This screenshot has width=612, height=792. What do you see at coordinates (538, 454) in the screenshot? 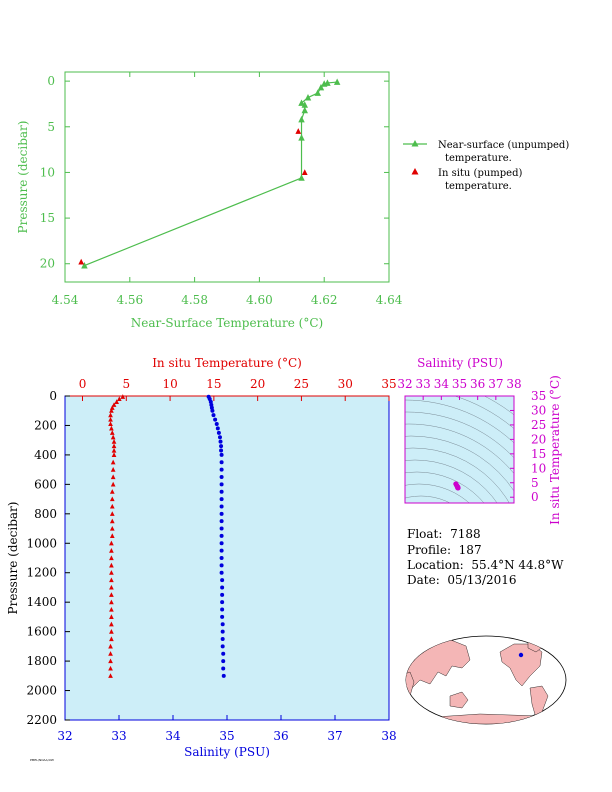
I see `ts-temperature-tick-label: 15` at bounding box center [538, 454].